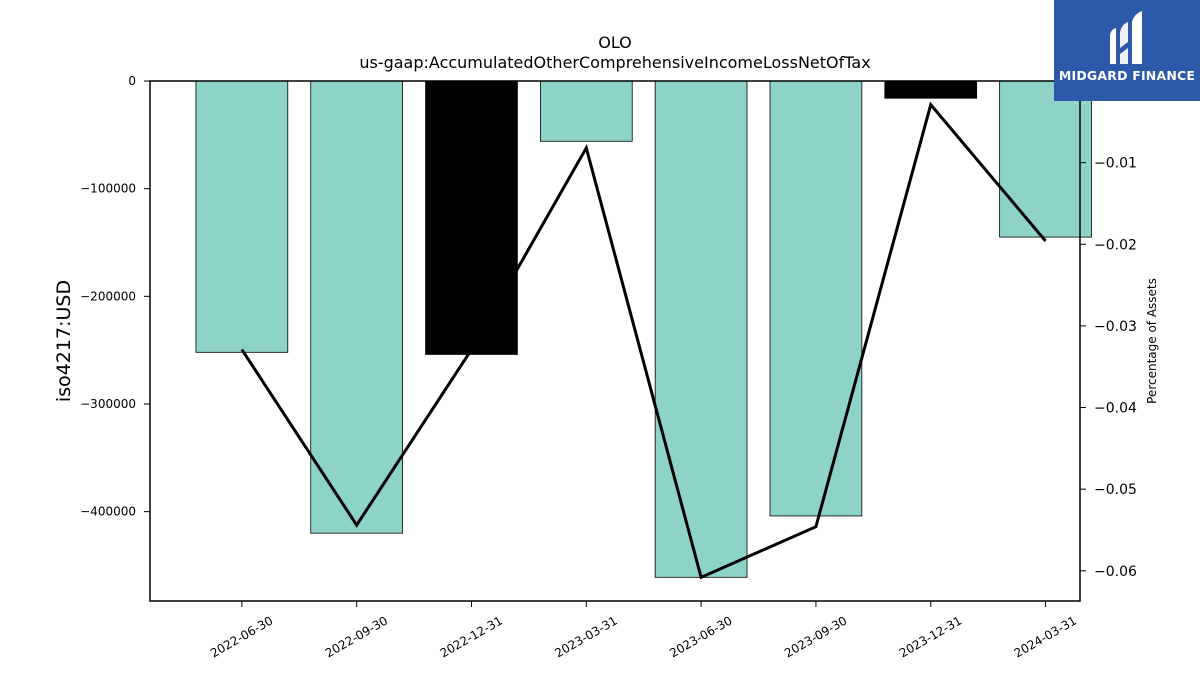 This screenshot has height=675, width=1200. What do you see at coordinates (1045, 636) in the screenshot?
I see `x-tick-label: 2024-03-31` at bounding box center [1045, 636].